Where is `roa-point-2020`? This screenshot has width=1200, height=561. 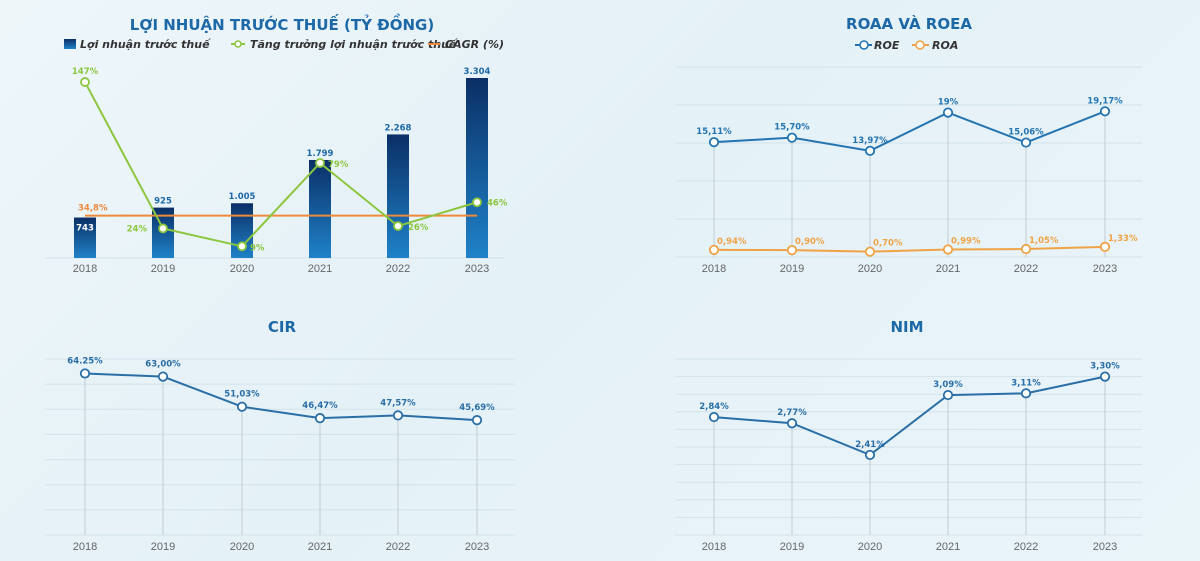
roa-point-2020 is located at coordinates (870, 251).